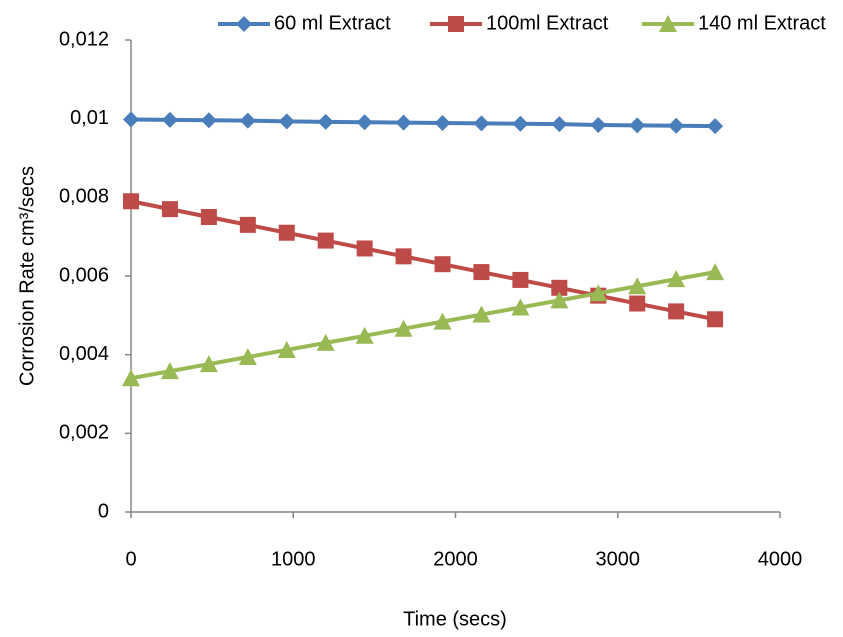  I want to click on x-tick-label: 3000, so click(618, 559).